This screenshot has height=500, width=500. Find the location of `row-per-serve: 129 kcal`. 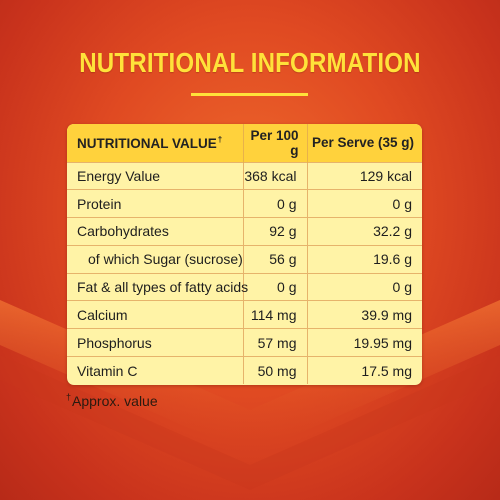

row-per-serve: 129 kcal is located at coordinates (385, 175).